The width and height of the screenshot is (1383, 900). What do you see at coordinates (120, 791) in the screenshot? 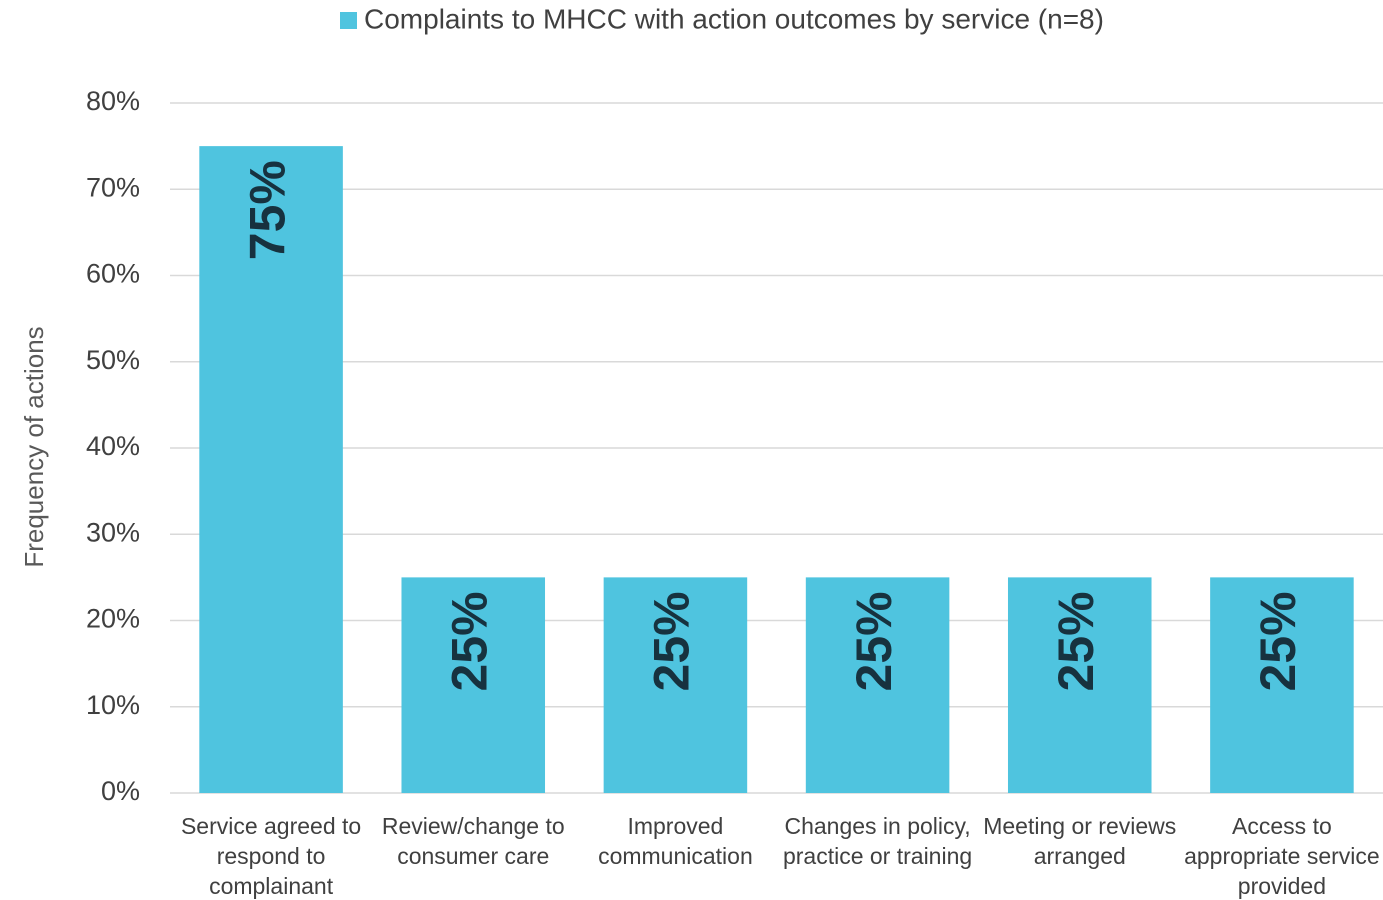
I see `y-tick-label: 0%` at bounding box center [120, 791].